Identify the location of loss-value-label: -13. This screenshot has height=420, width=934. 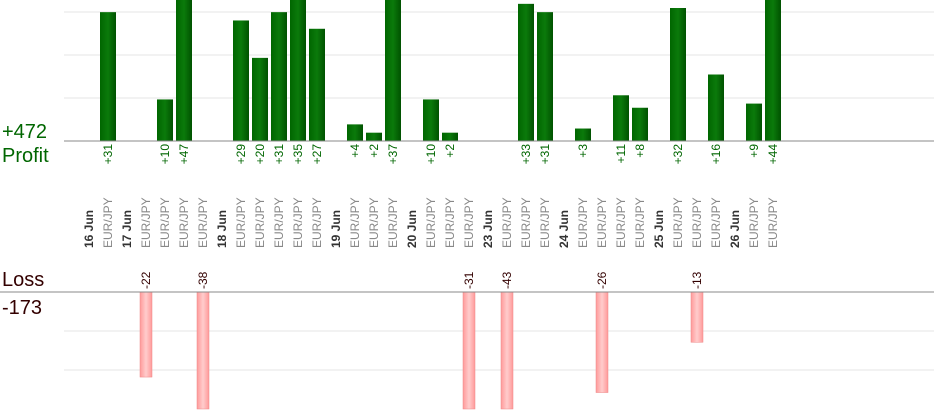
(697, 280).